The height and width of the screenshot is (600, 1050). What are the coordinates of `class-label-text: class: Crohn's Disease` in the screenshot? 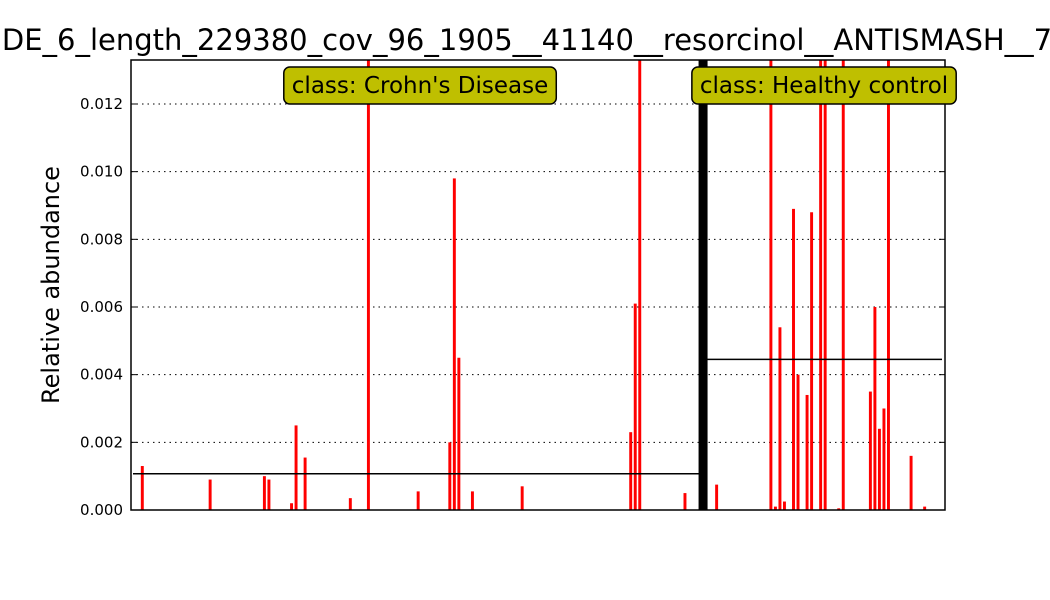 It's located at (420, 86).